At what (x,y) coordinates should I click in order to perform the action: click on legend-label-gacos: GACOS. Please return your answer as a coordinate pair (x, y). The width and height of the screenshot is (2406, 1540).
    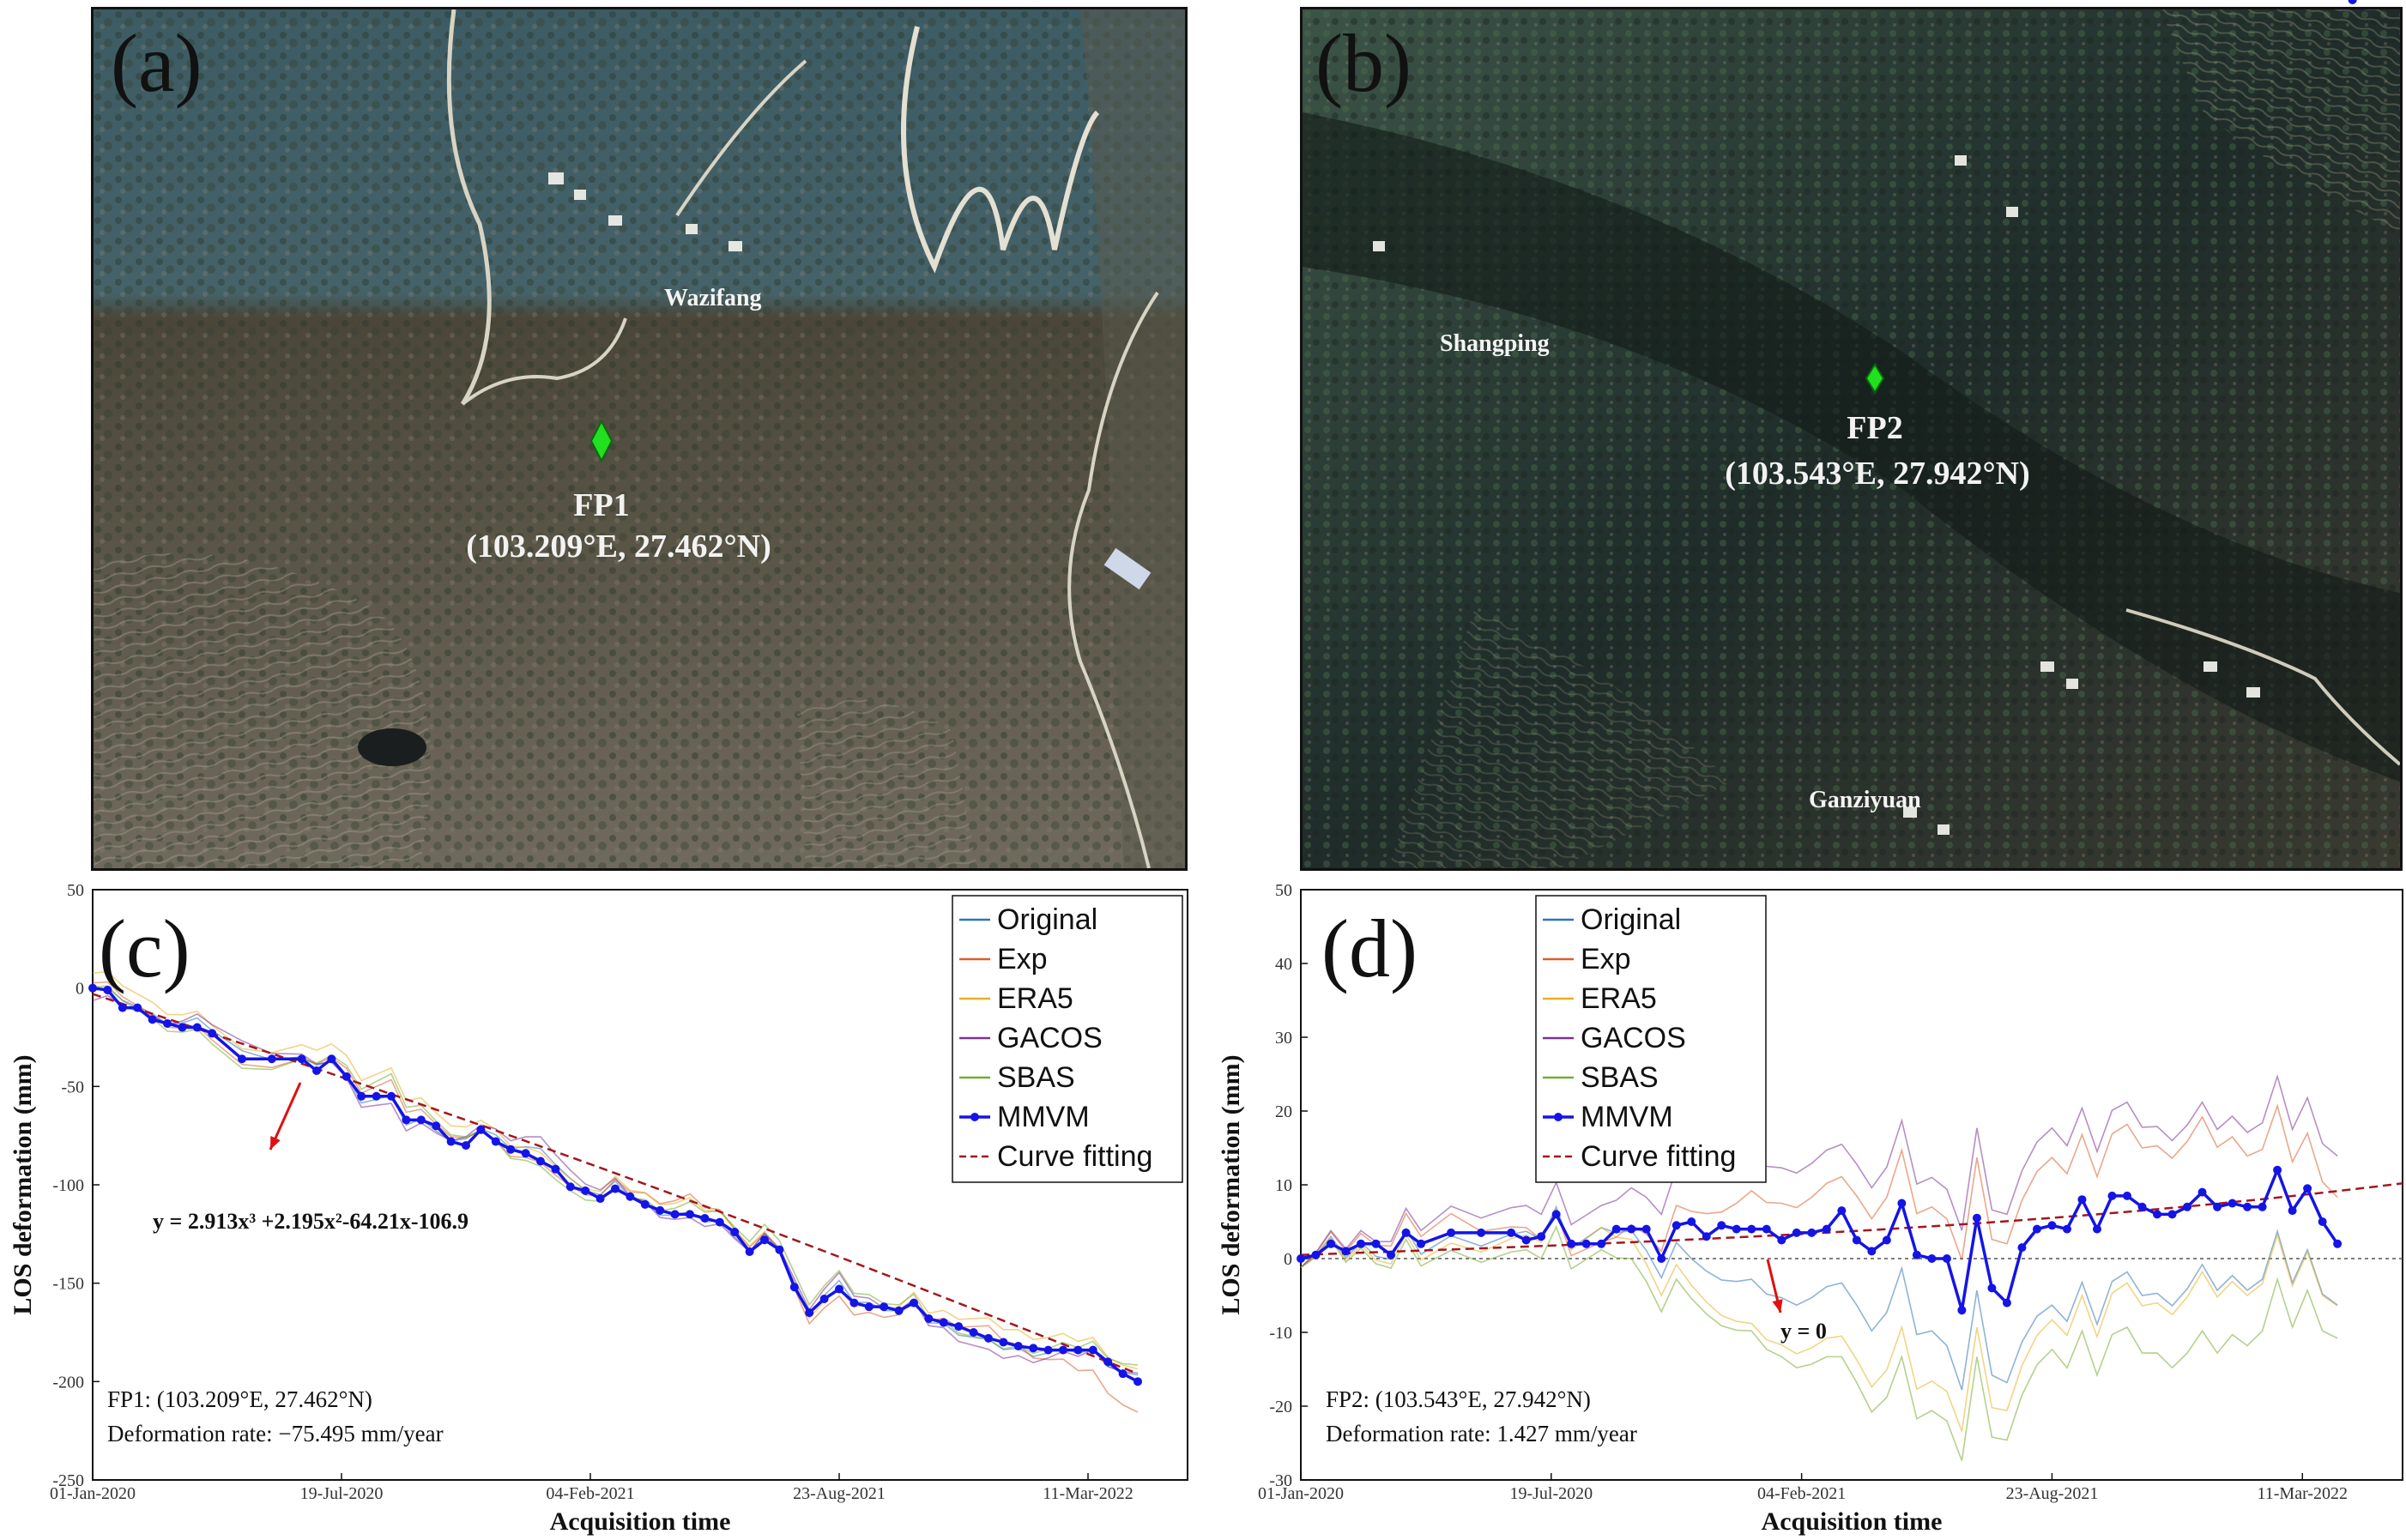
    Looking at the image, I should click on (1633, 1038).